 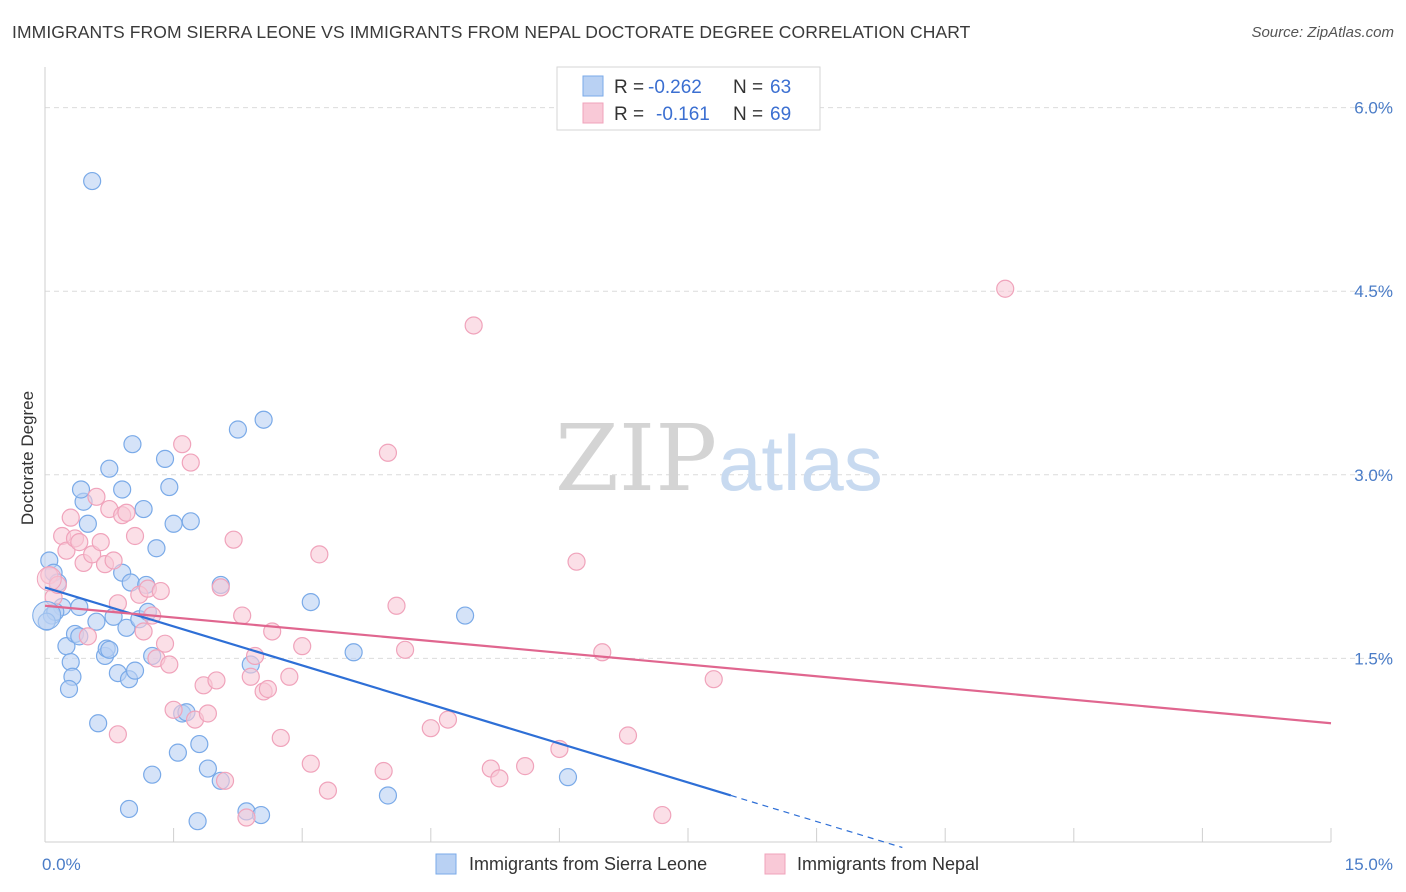 I want to click on watermark-atlas: atlas, so click(x=800, y=463).